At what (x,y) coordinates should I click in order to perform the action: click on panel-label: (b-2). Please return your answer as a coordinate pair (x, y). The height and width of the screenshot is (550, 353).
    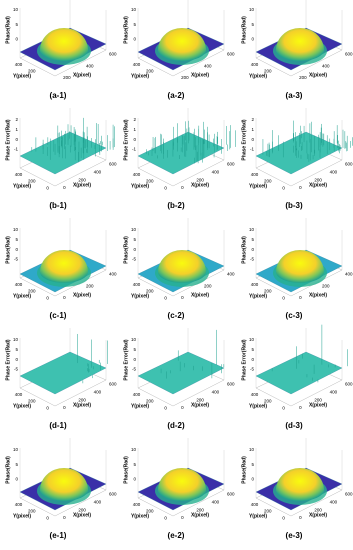
    Looking at the image, I should click on (176, 205).